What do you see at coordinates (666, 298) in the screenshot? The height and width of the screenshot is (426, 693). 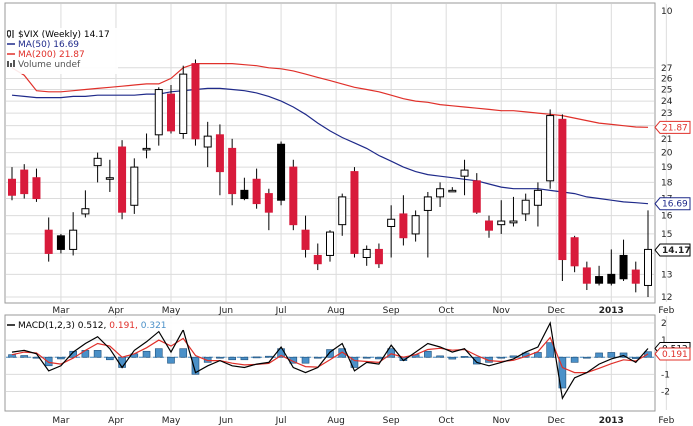 I see `price-y-tick-label: 12` at bounding box center [666, 298].